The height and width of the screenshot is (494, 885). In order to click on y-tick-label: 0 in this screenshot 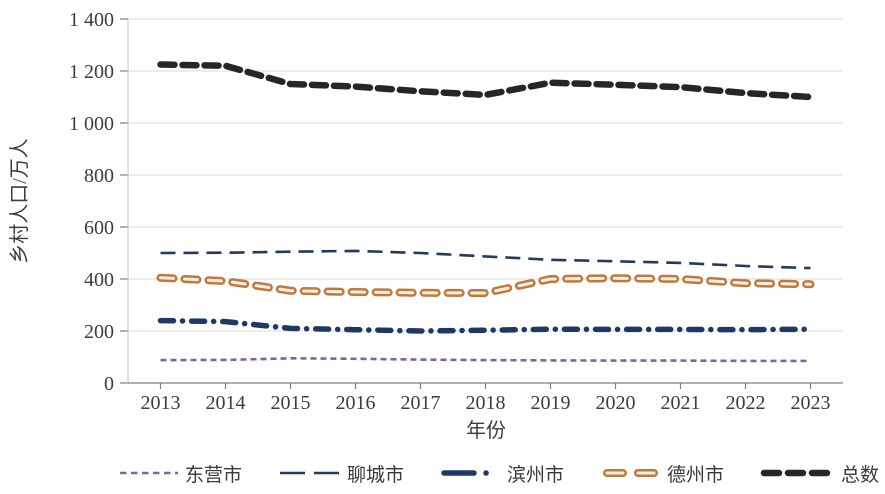, I will do `click(109, 384)`.